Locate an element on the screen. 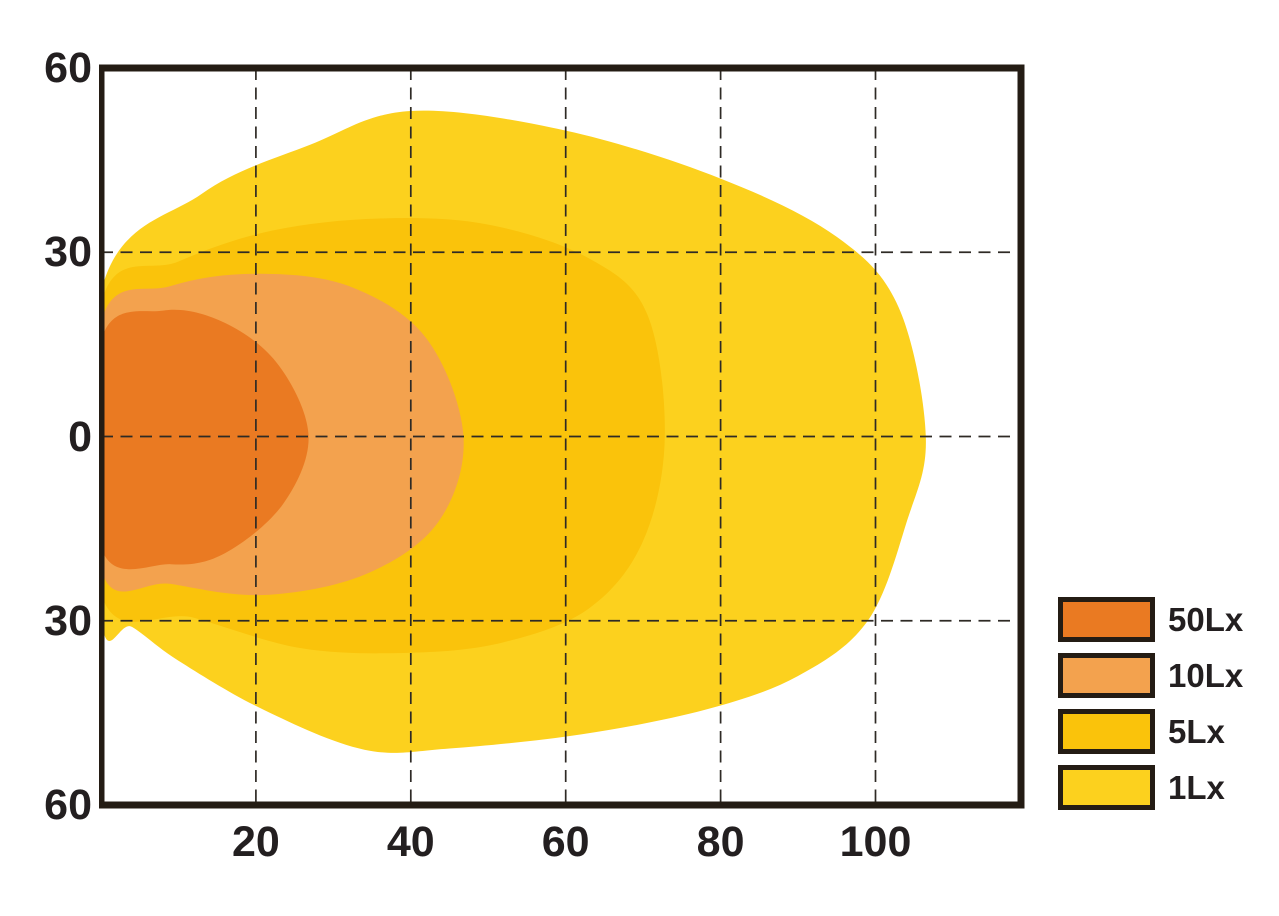  legend-row: 50Lx is located at coordinates (1150, 619).